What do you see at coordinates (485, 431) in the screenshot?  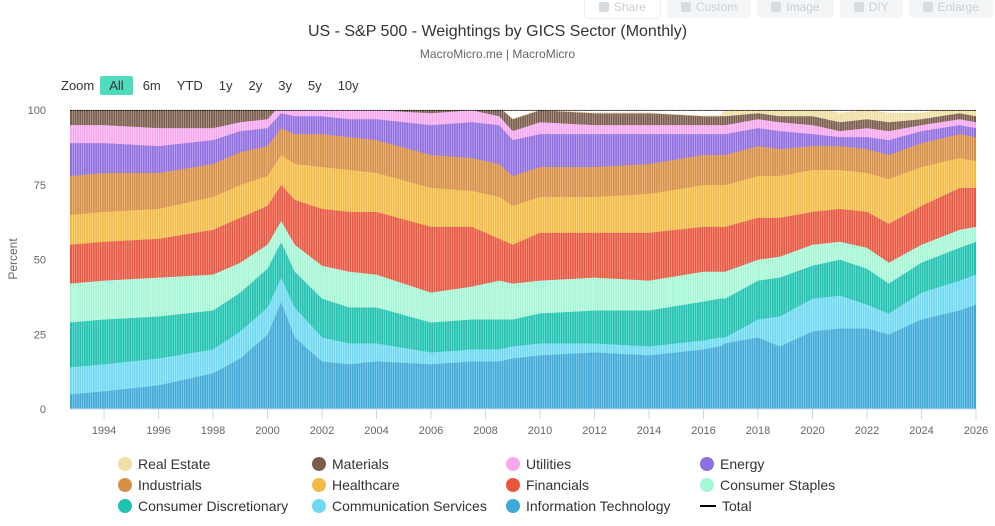 I see `x-tick-label: 2008` at bounding box center [485, 431].